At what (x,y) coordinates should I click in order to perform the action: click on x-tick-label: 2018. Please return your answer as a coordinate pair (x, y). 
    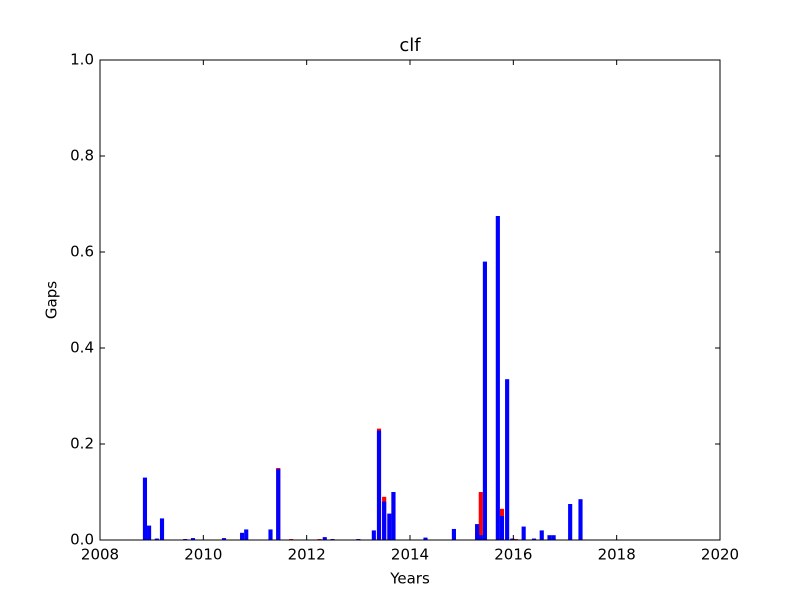
    Looking at the image, I should click on (617, 555).